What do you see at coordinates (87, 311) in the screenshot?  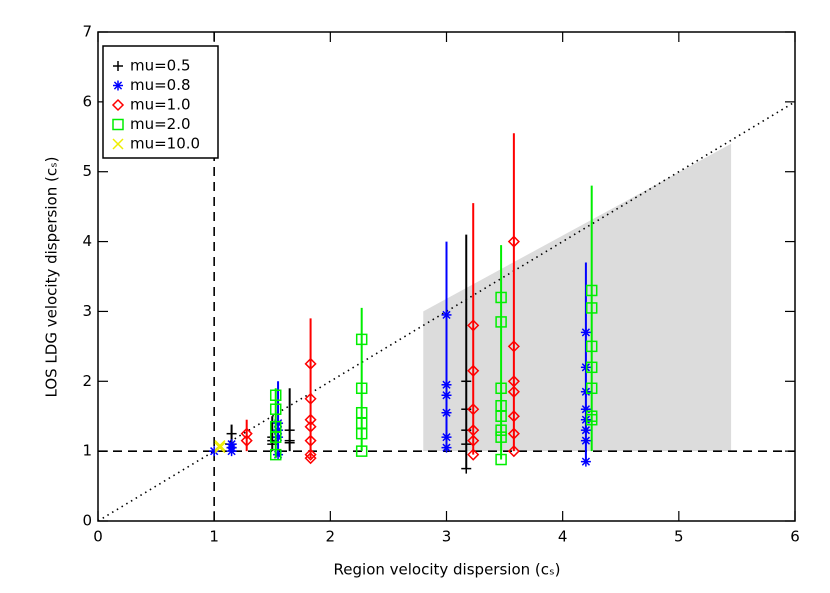 I see `y-tick-label: 3` at bounding box center [87, 311].